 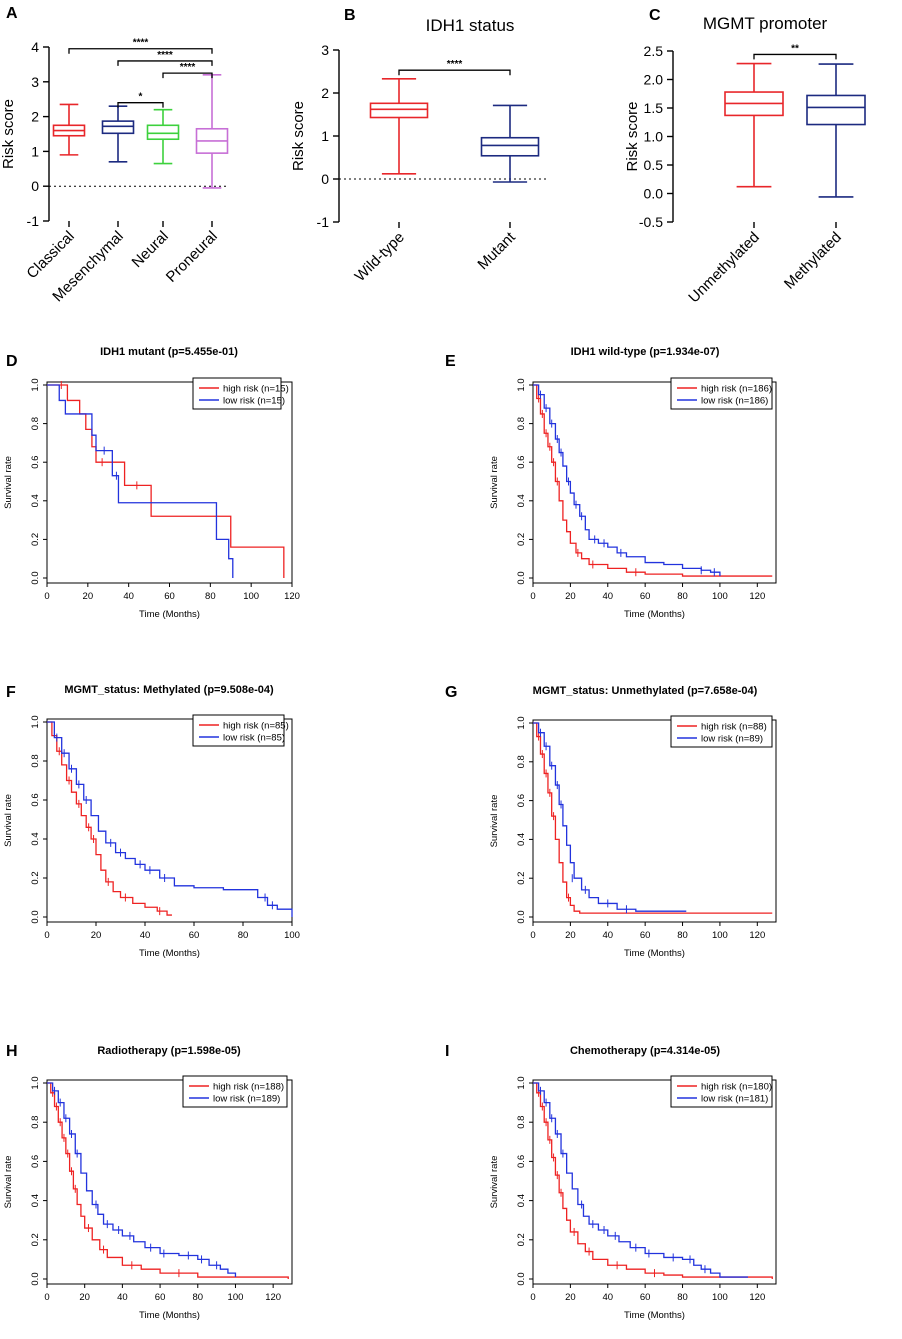 I want to click on y-axis-label: Risk score, so click(x=632, y=136).